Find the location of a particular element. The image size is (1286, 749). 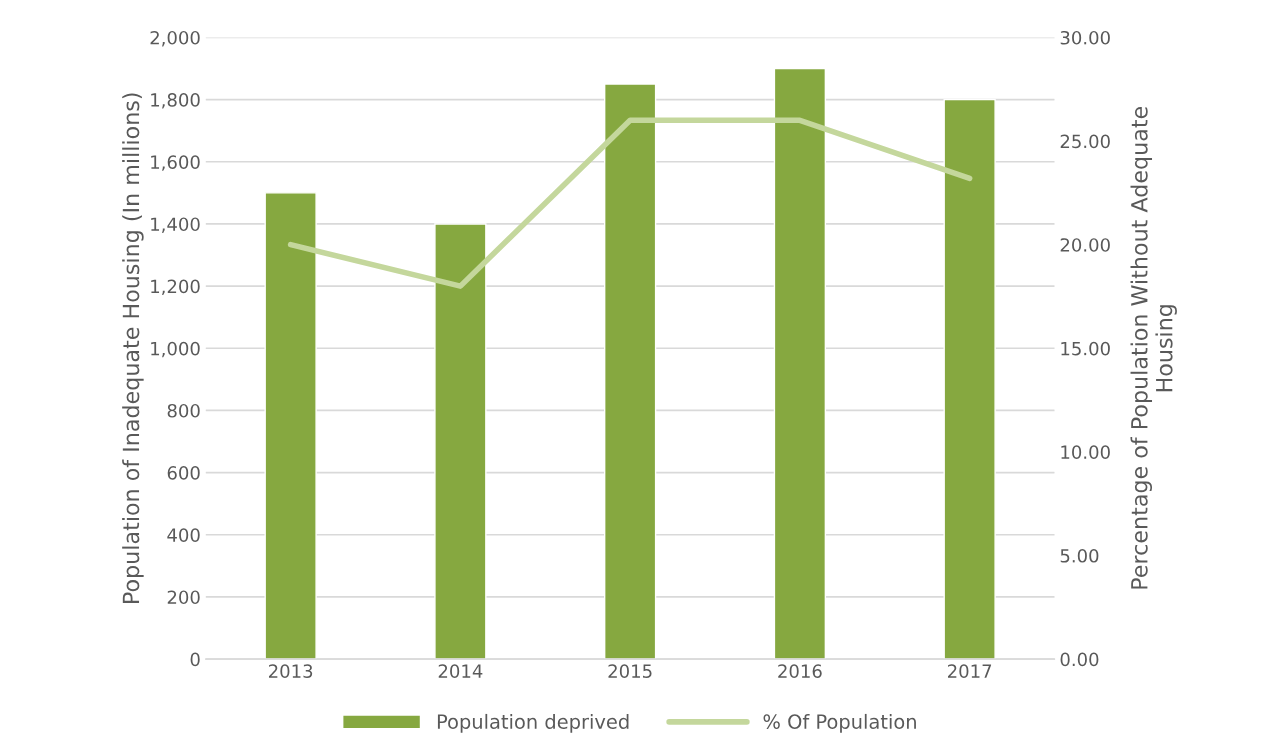

y-tick-label: 200 is located at coordinates (183, 597).